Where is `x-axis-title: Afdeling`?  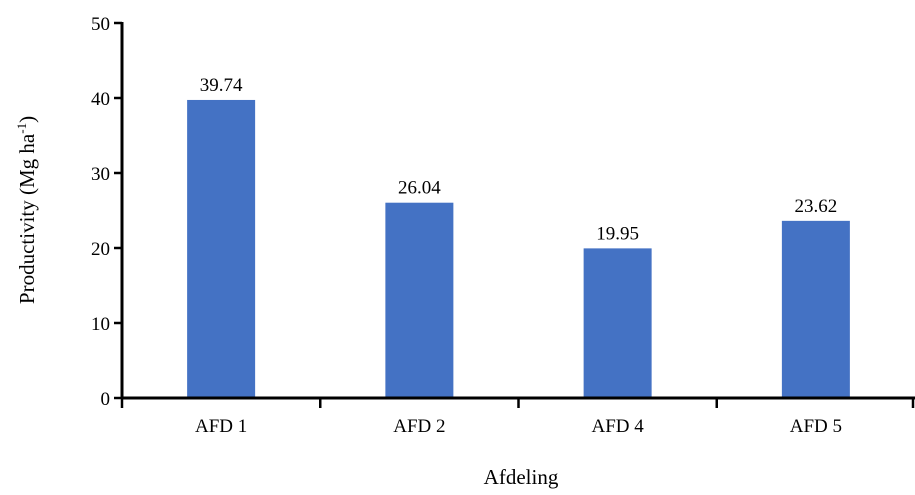 x-axis-title: Afdeling is located at coordinates (521, 477).